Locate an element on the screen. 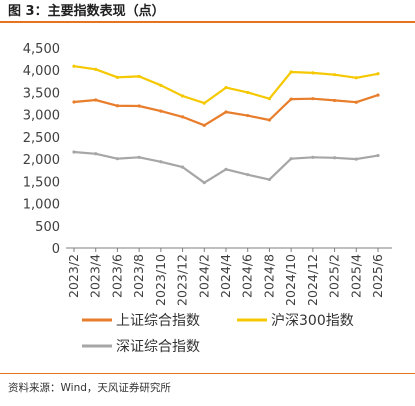  y-tick-label: 3,000 is located at coordinates (41, 116).